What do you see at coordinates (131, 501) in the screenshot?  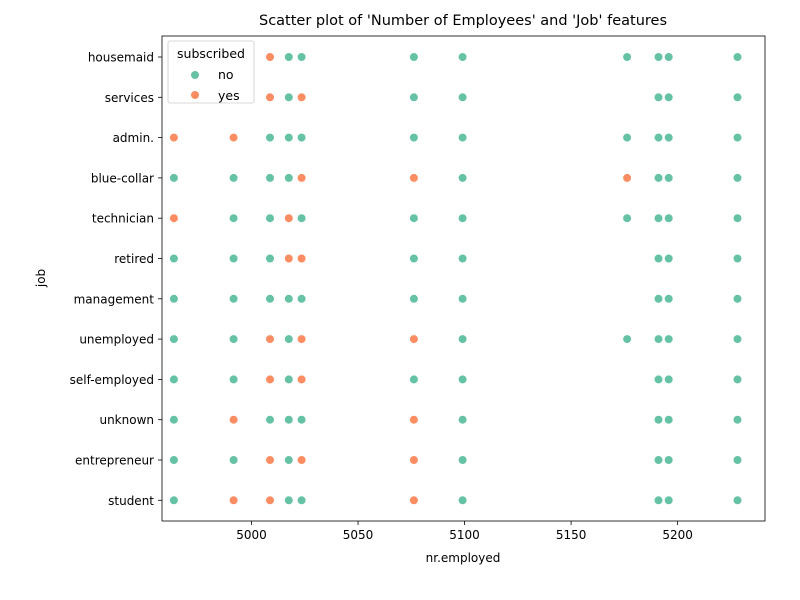 I see `y-tick-label: student` at bounding box center [131, 501].